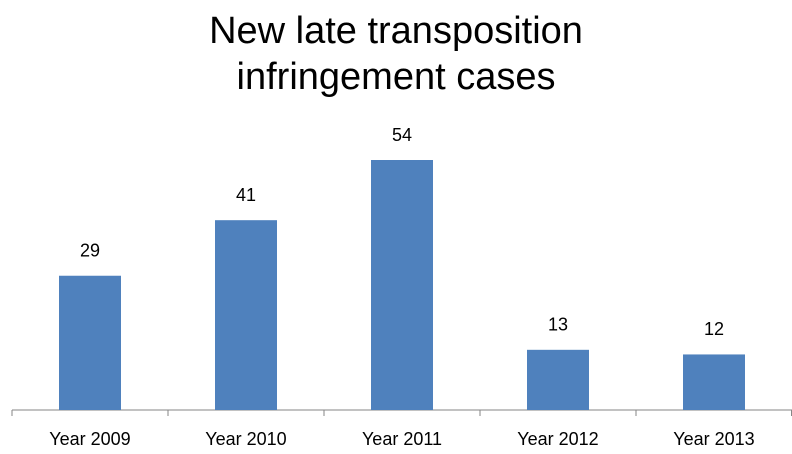 The image size is (792, 454). Describe the element at coordinates (246, 195) in the screenshot. I see `data-label: 41` at that location.